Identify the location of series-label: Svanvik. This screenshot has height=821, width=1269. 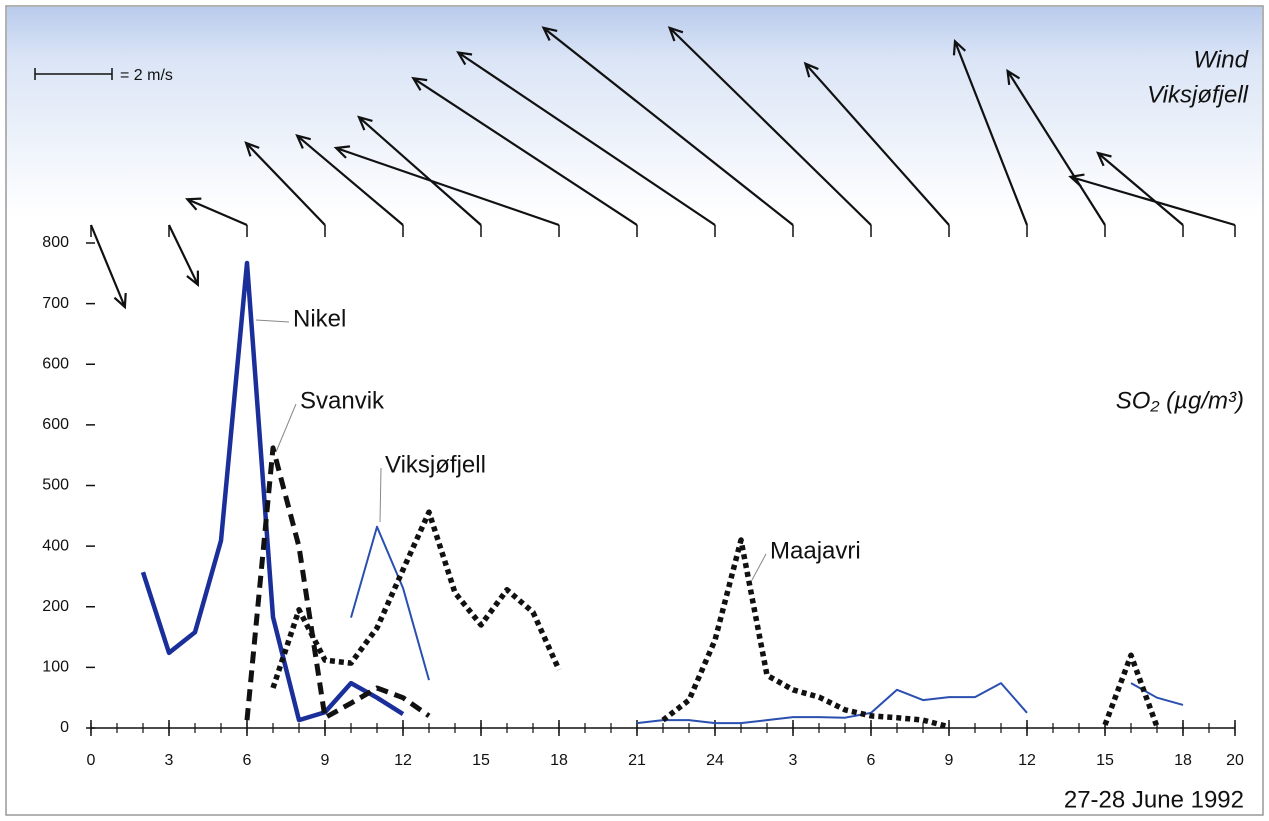
(342, 400).